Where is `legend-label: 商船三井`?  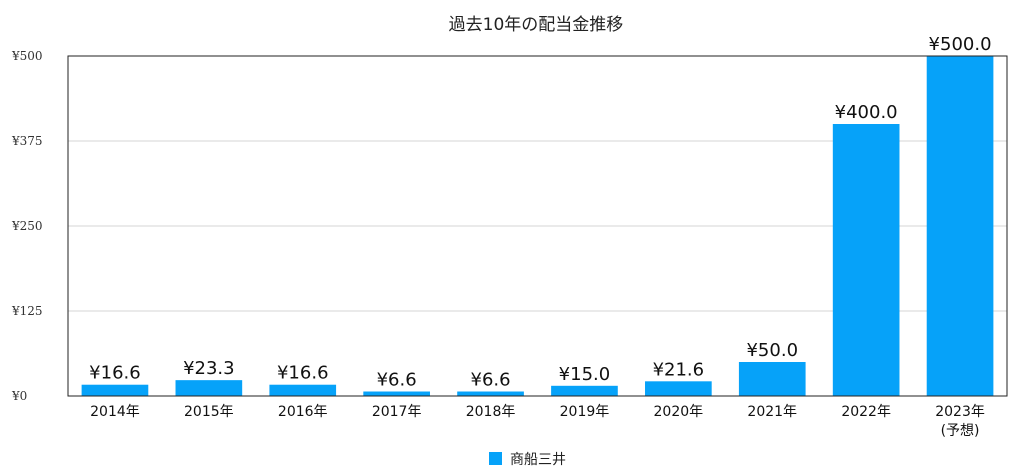 legend-label: 商船三井 is located at coordinates (538, 460).